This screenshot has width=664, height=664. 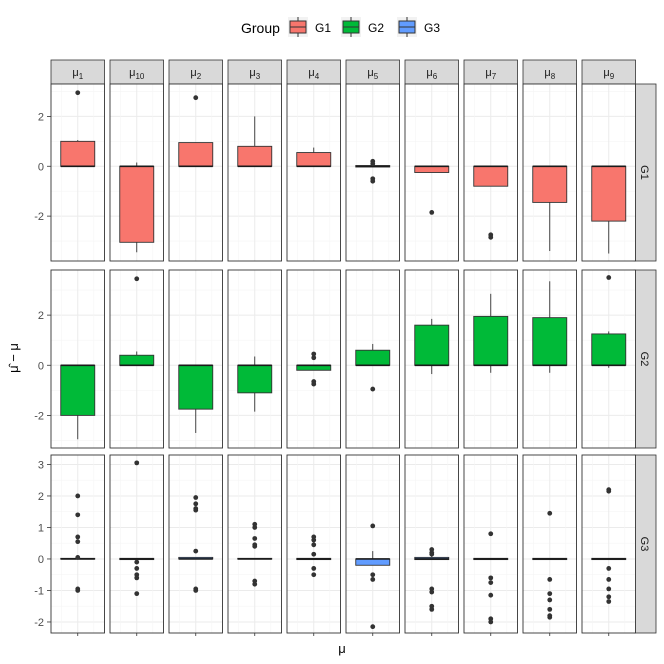 What do you see at coordinates (41, 117) in the screenshot?
I see `y-tick-label: 2` at bounding box center [41, 117].